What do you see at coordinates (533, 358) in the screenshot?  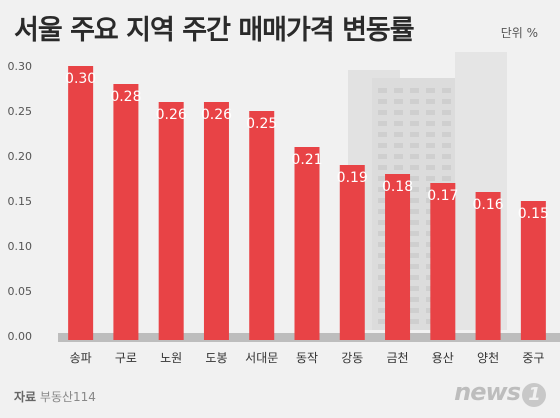 I see `x-category-label: 중구` at bounding box center [533, 358].